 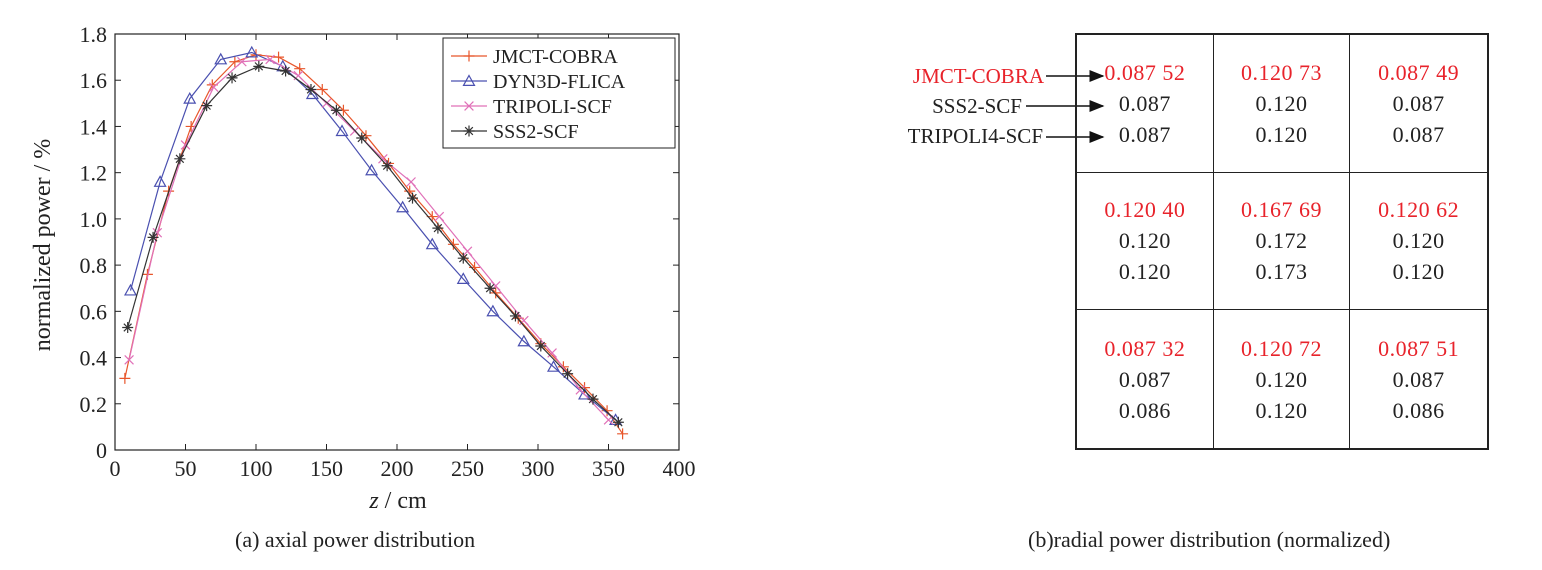 What do you see at coordinates (94, 358) in the screenshot?
I see `y-tick-label: 0.4` at bounding box center [94, 358].